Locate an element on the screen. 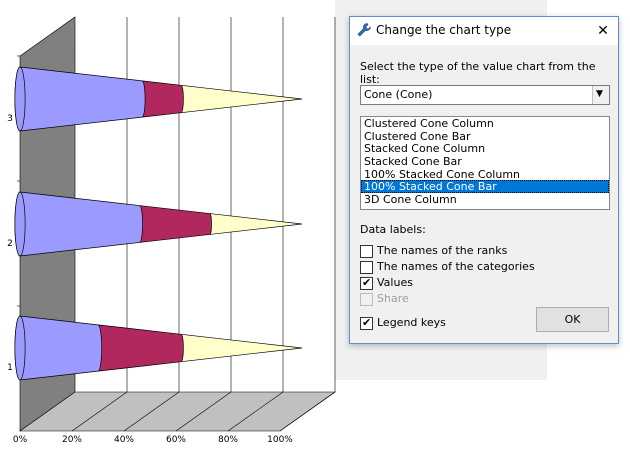  ok-button: OK is located at coordinates (572, 319).